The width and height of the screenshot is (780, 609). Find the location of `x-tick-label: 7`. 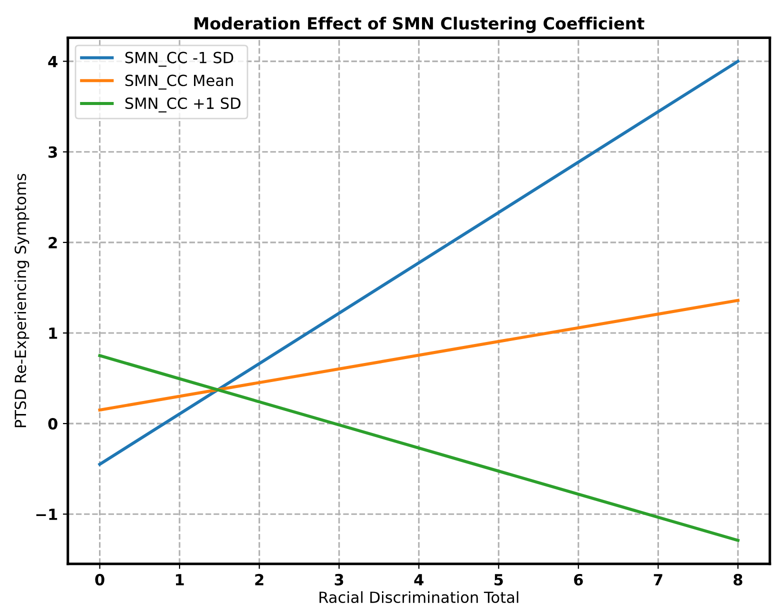

x-tick-label: 7 is located at coordinates (658, 580).